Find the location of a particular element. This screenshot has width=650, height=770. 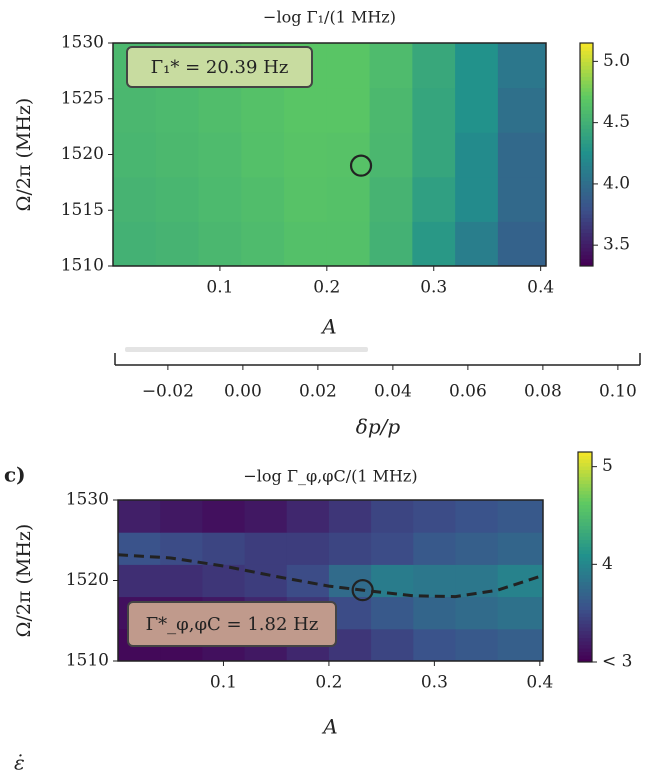

y-tick-label: 1525 is located at coordinates (82, 98).